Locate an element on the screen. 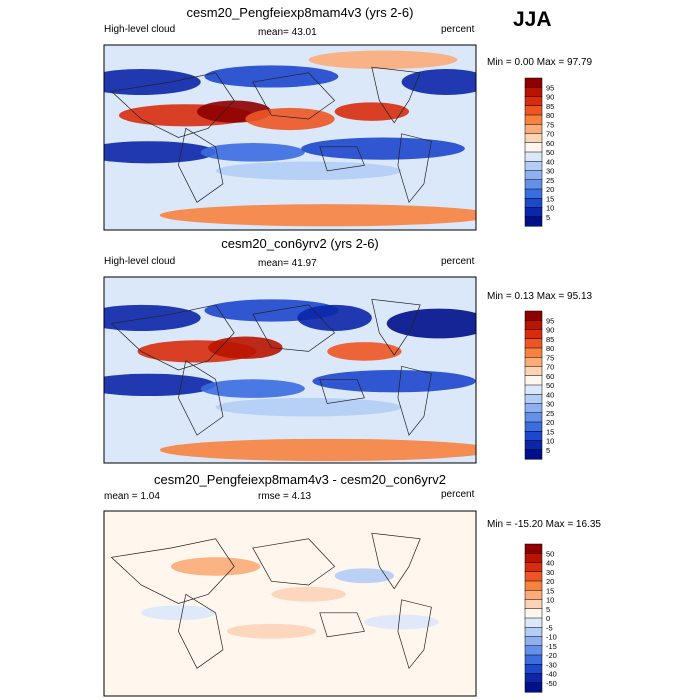 This screenshot has height=700, width=700. colorbar-tick-label: 90 is located at coordinates (550, 97).